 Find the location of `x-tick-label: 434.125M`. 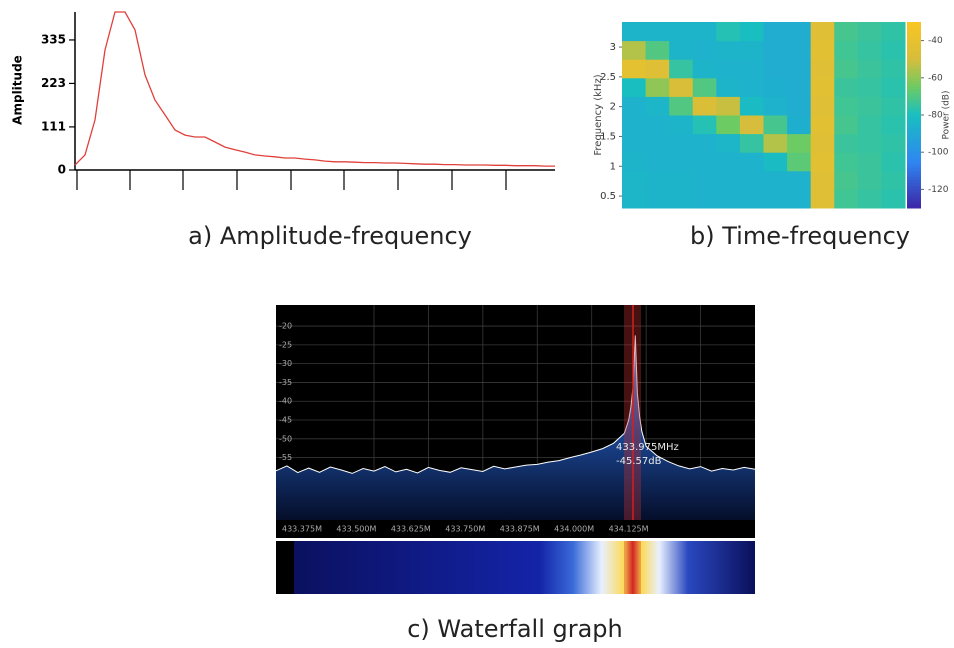

x-tick-label: 434.125M is located at coordinates (629, 529).